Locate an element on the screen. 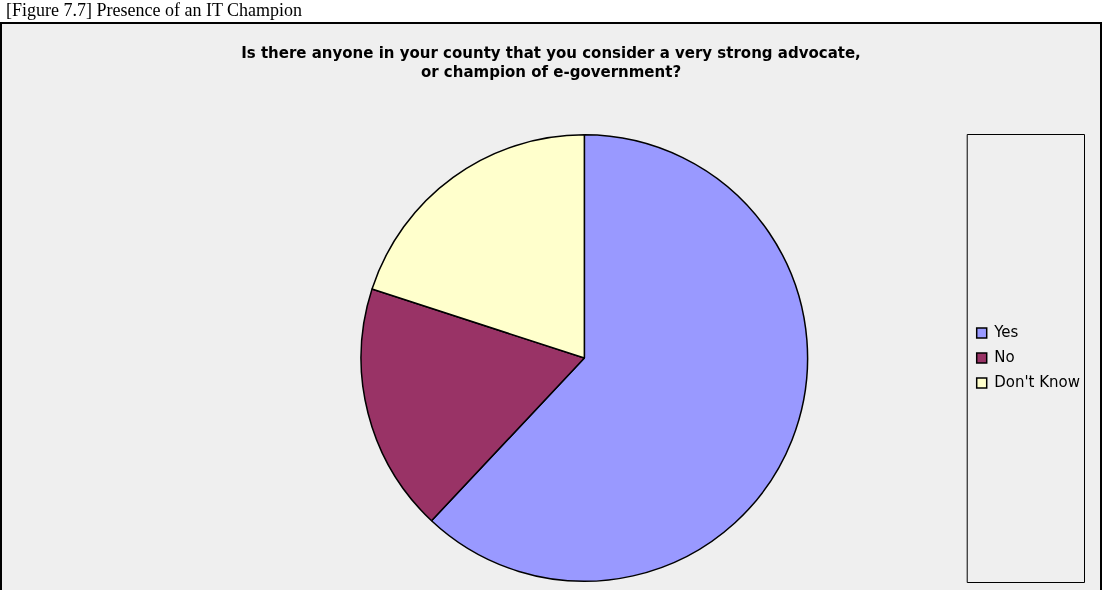 The image size is (1104, 590). legend-label: Yes is located at coordinates (1006, 331).